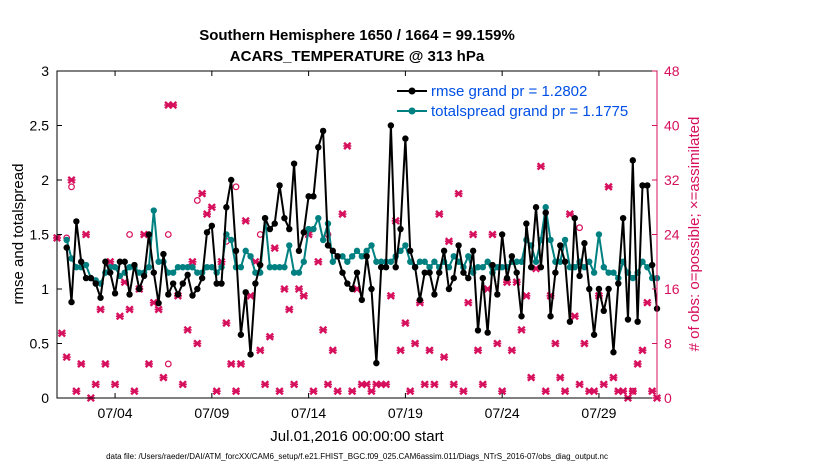 The width and height of the screenshot is (830, 470). What do you see at coordinates (45, 289) in the screenshot?
I see `y-left-tick-label: 1` at bounding box center [45, 289].